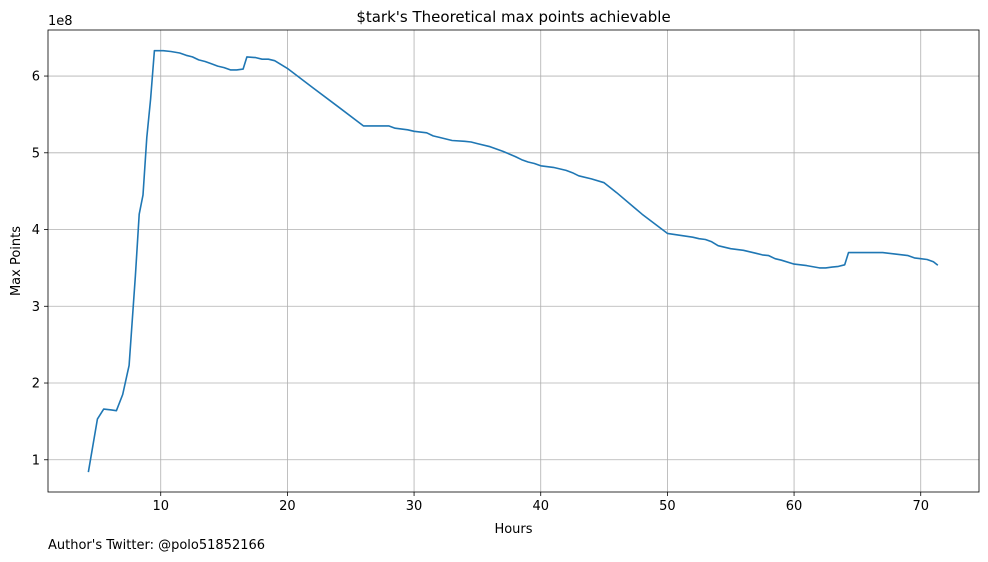 The image size is (988, 562). Describe the element at coordinates (667, 506) in the screenshot. I see `x-tick-label: 50` at that location.